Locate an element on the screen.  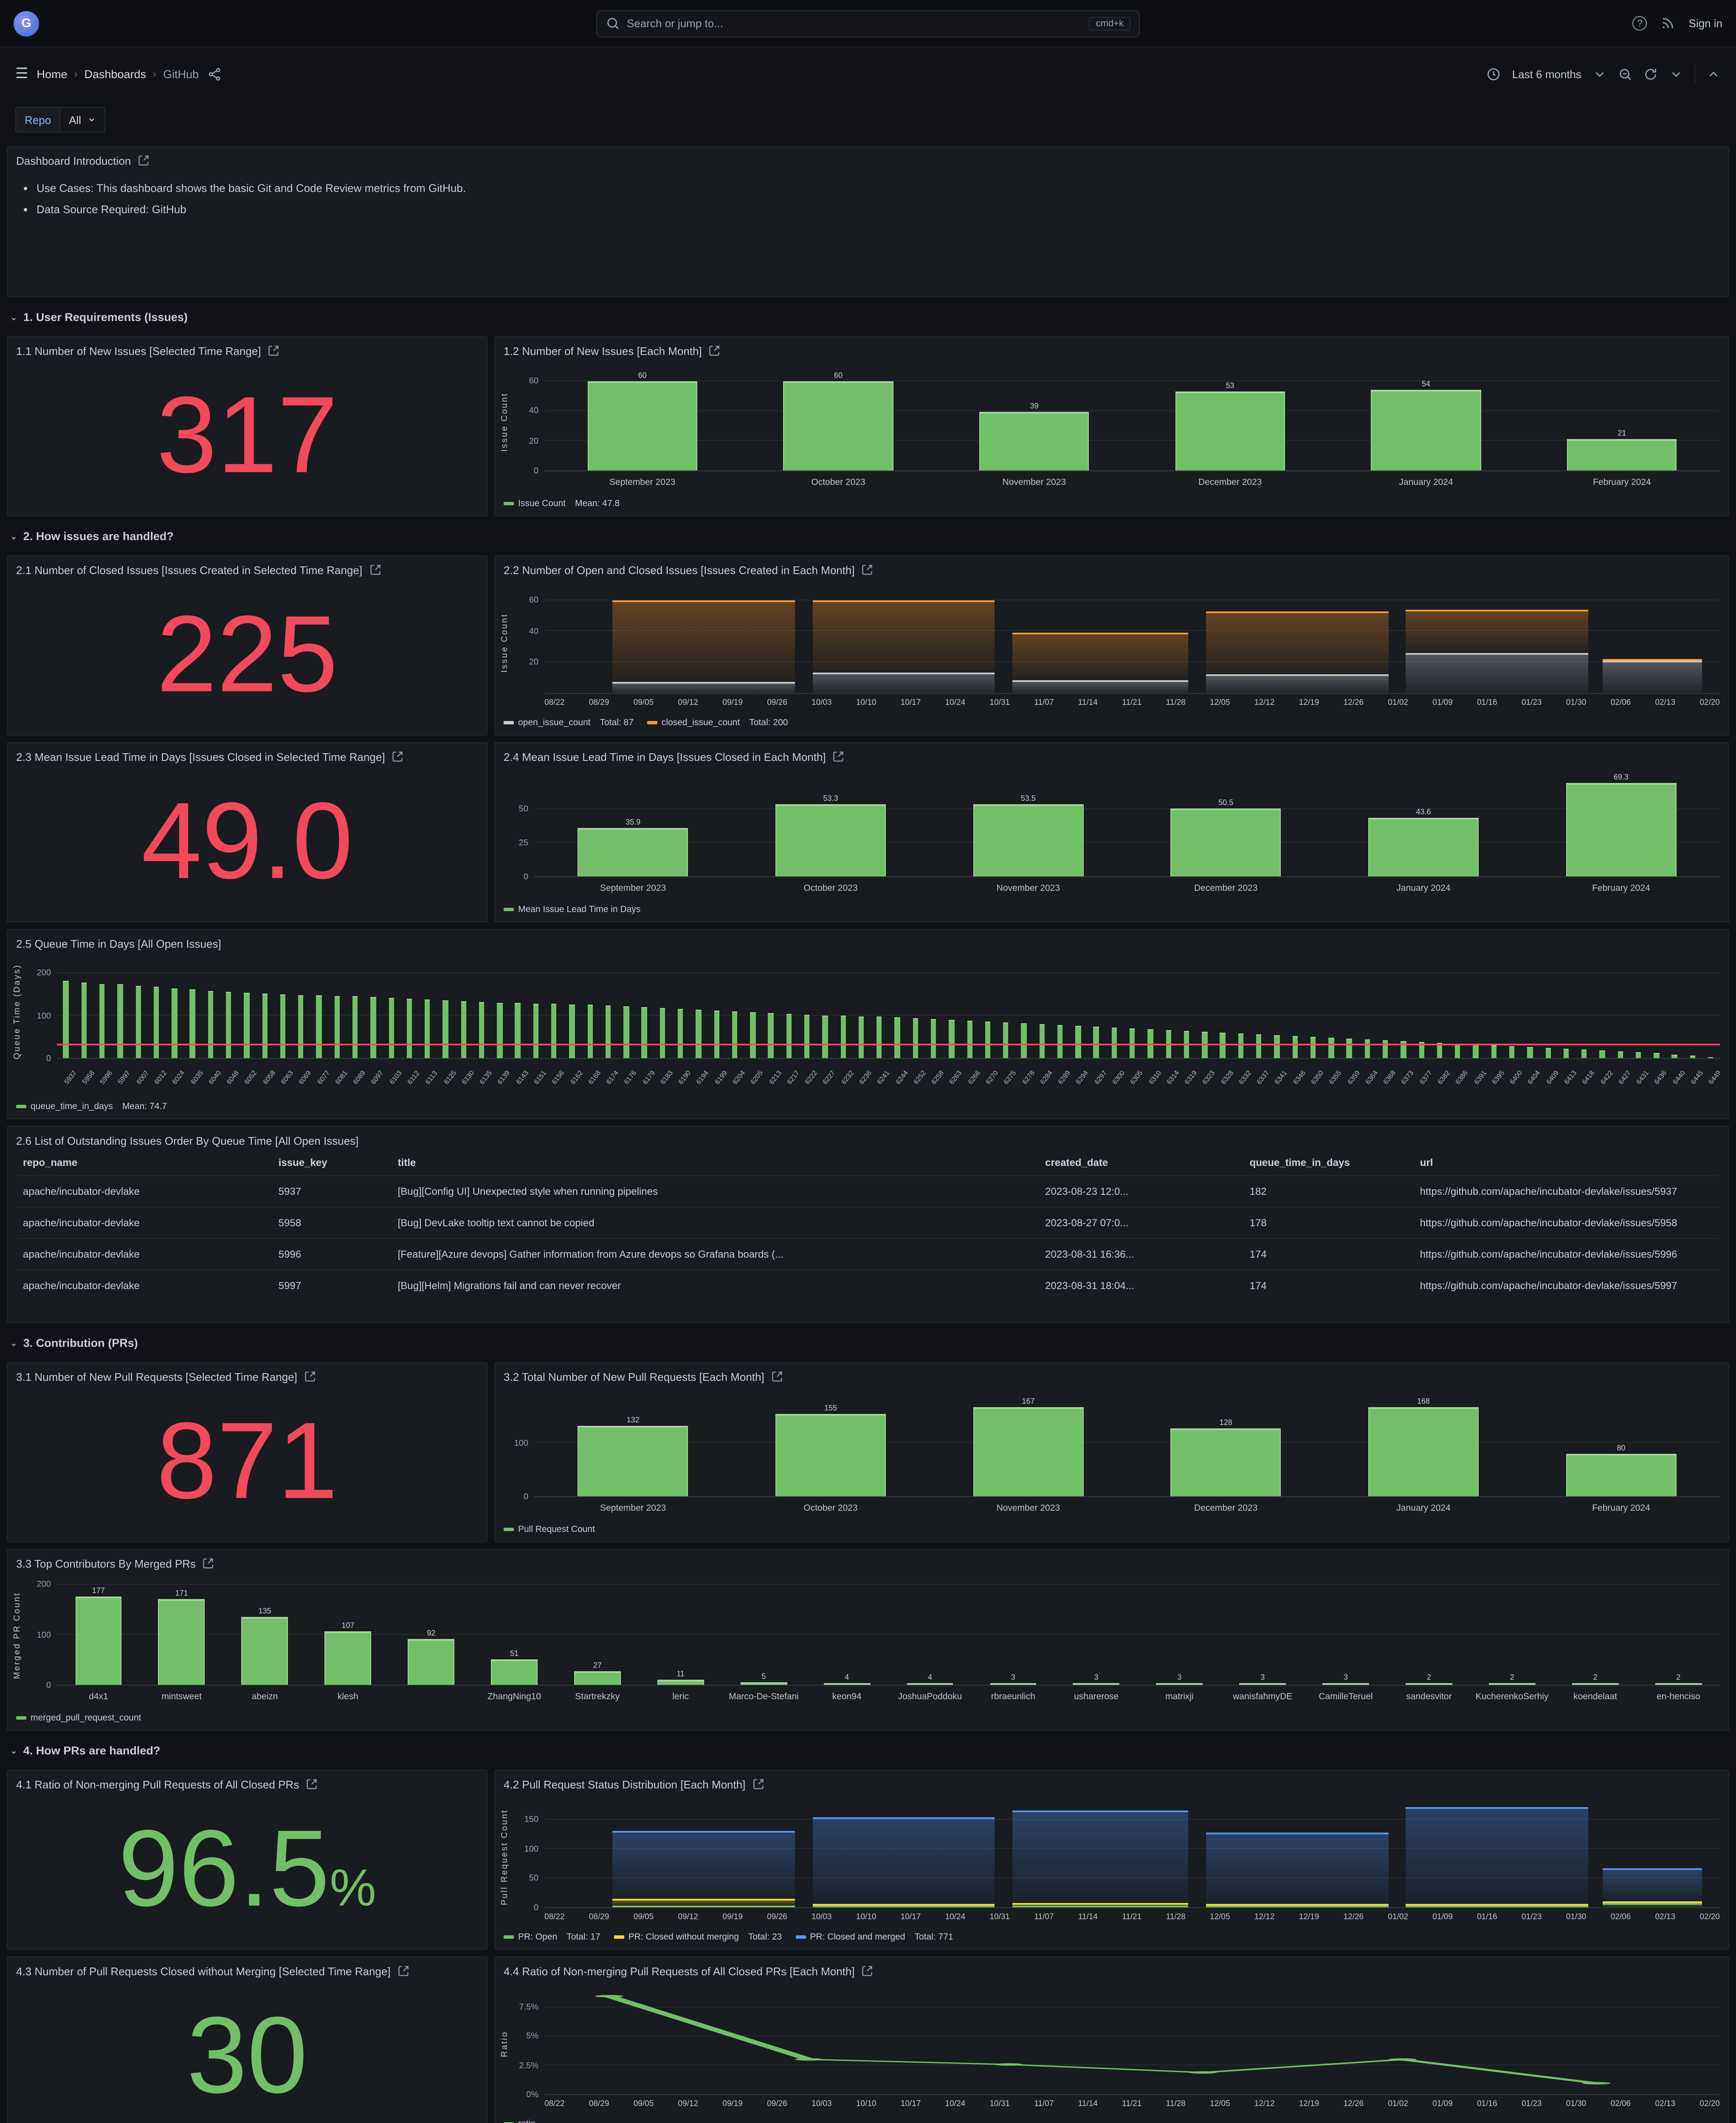
news-icon is located at coordinates (1668, 23).